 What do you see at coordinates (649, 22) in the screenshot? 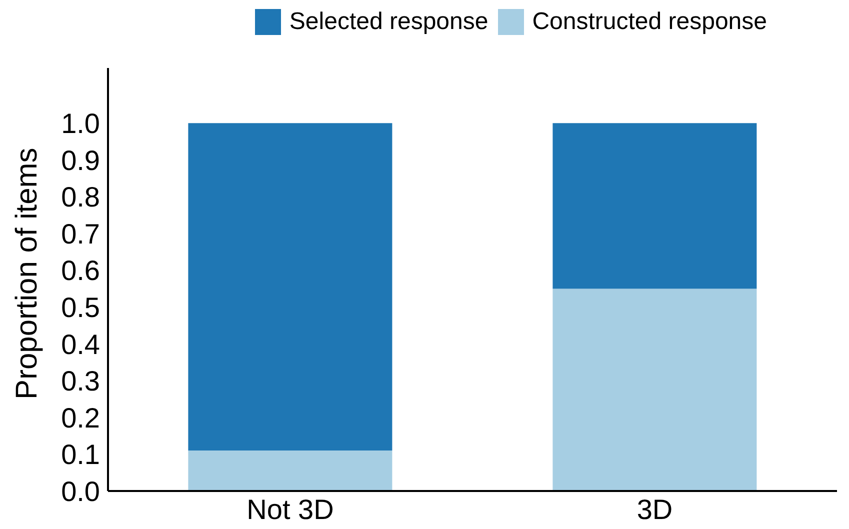
I see `legend-label: Constructed response` at bounding box center [649, 22].